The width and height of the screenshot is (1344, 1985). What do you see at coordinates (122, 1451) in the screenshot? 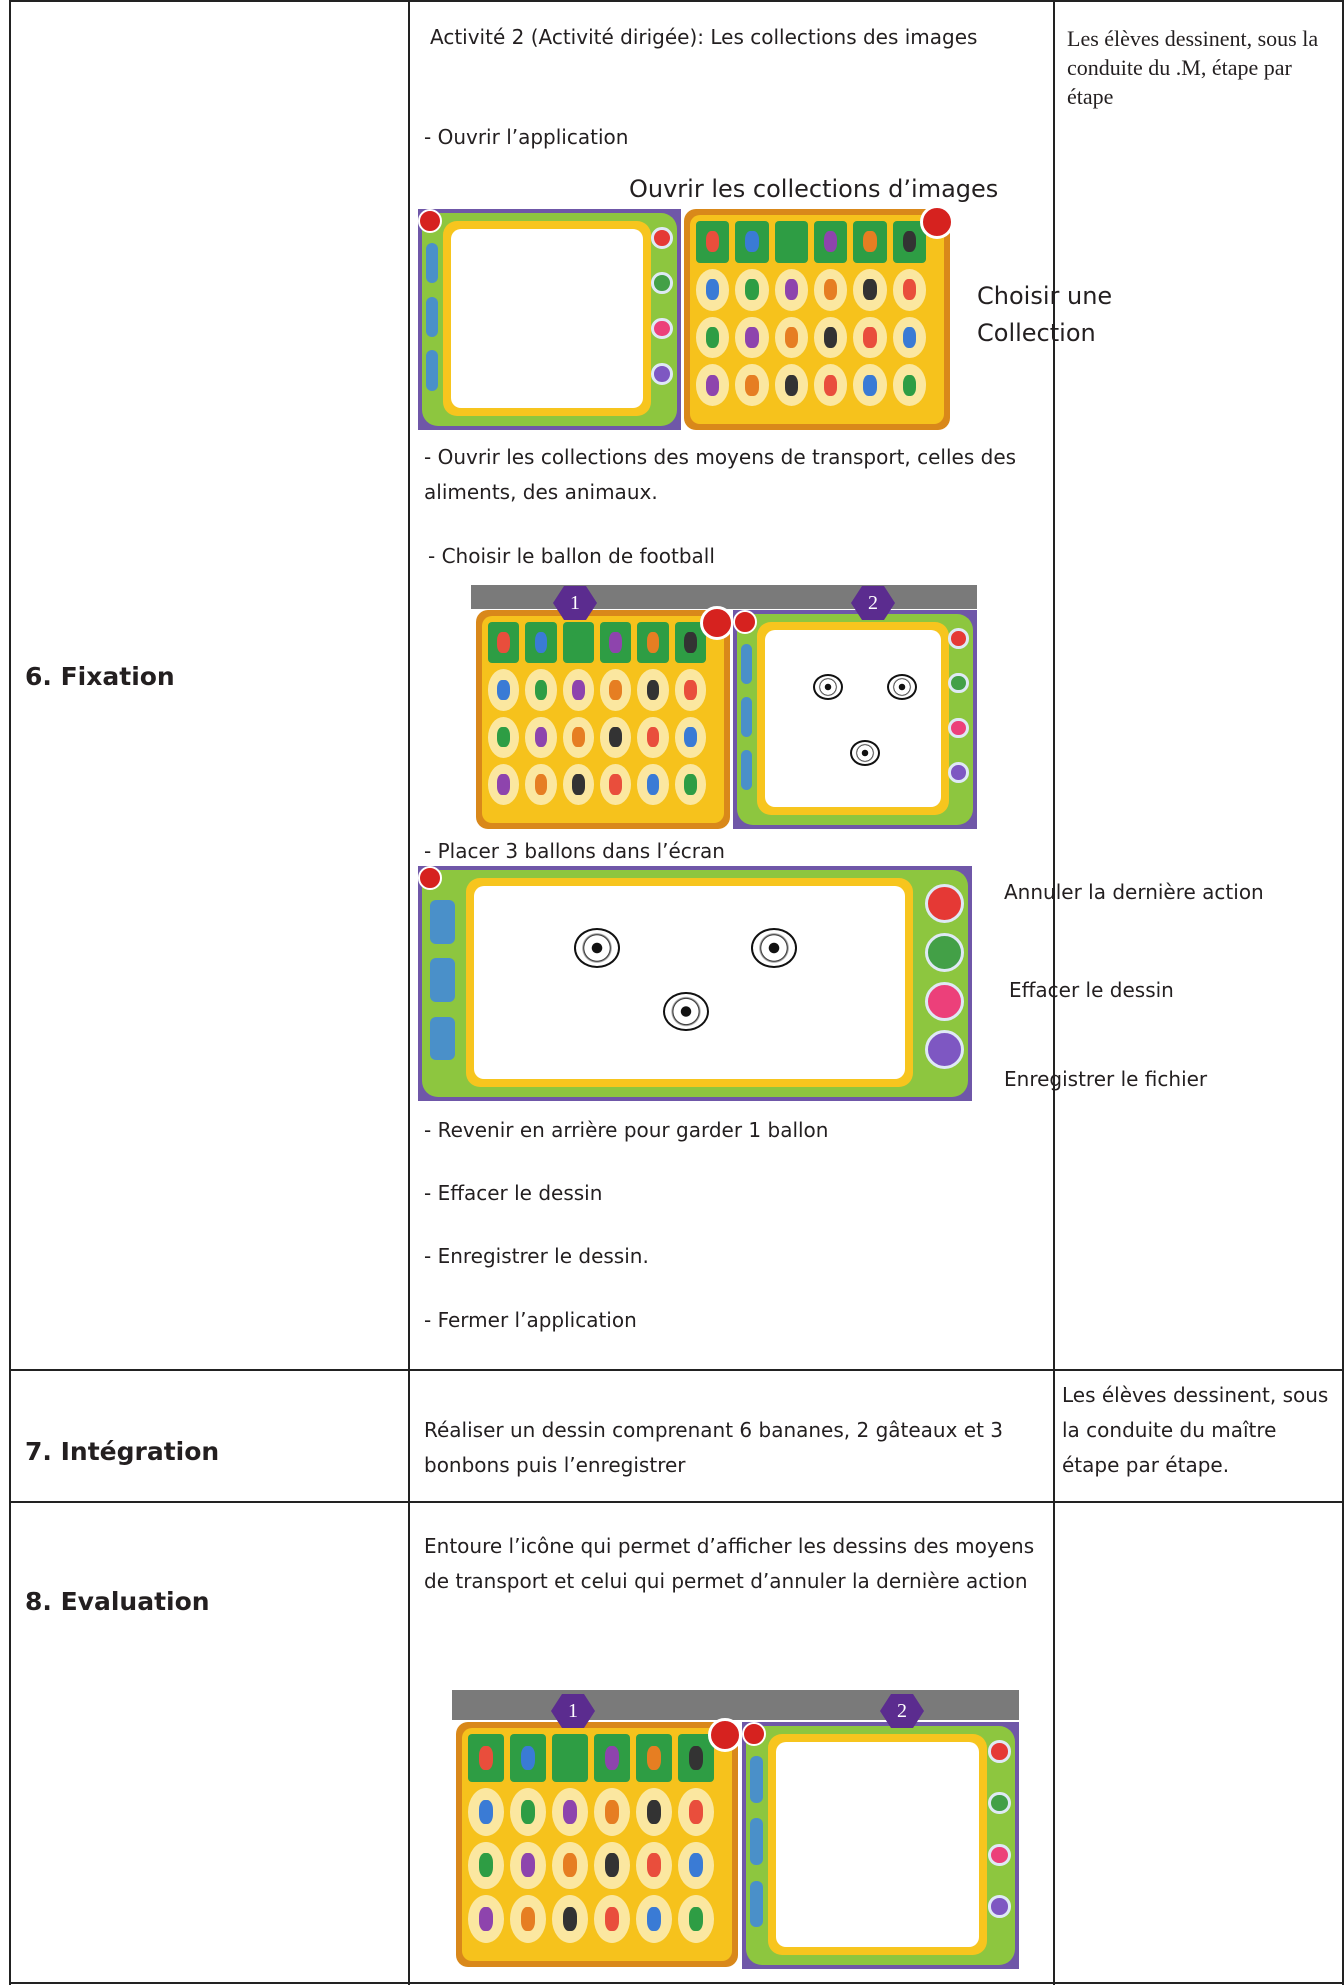
I see `stage-label: 7. Intégration` at bounding box center [122, 1451].